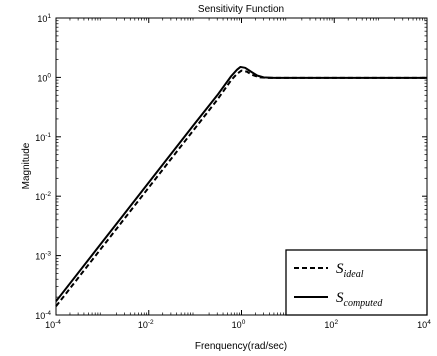 This screenshot has height=356, width=437. I want to click on y-tick-label: 10⁻¹, so click(43, 137).